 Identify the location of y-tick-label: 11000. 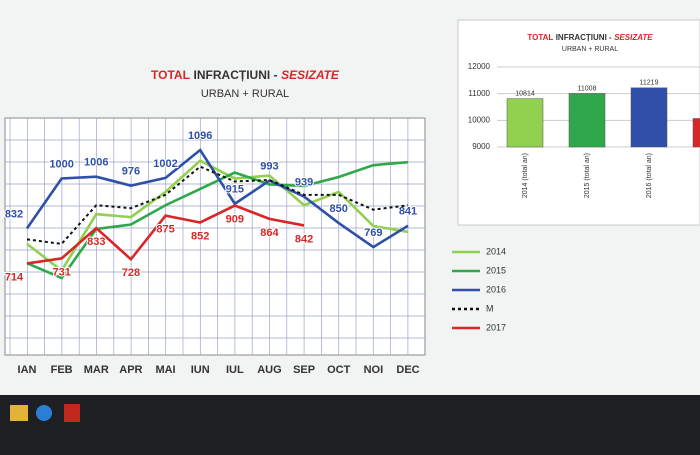
(479, 93).